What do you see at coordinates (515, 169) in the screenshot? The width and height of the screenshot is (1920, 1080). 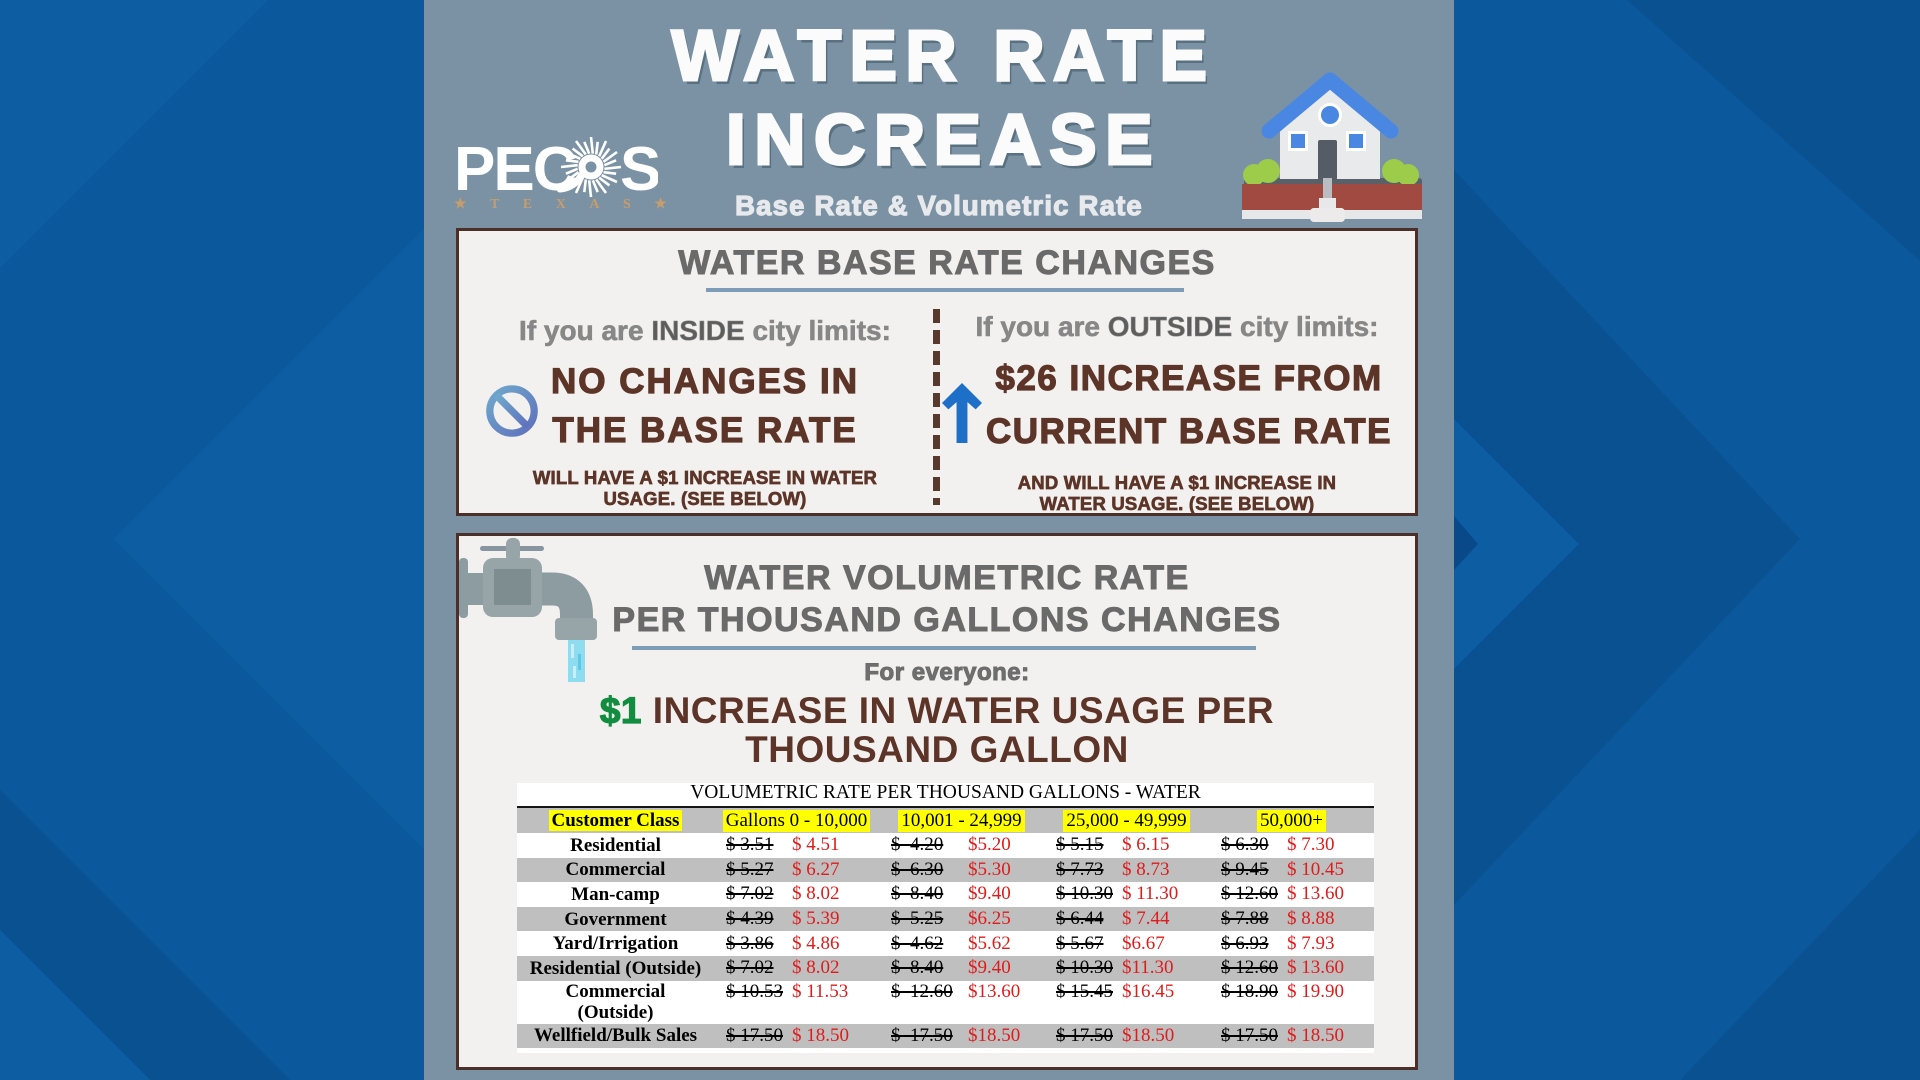 I see `svg-text: PEC` at bounding box center [515, 169].